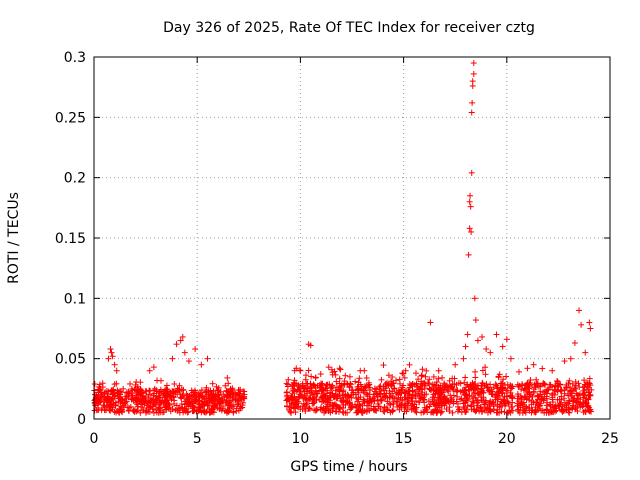 The width and height of the screenshot is (640, 480). What do you see at coordinates (70, 239) in the screenshot?
I see `y-tick-label: 0.15` at bounding box center [70, 239].